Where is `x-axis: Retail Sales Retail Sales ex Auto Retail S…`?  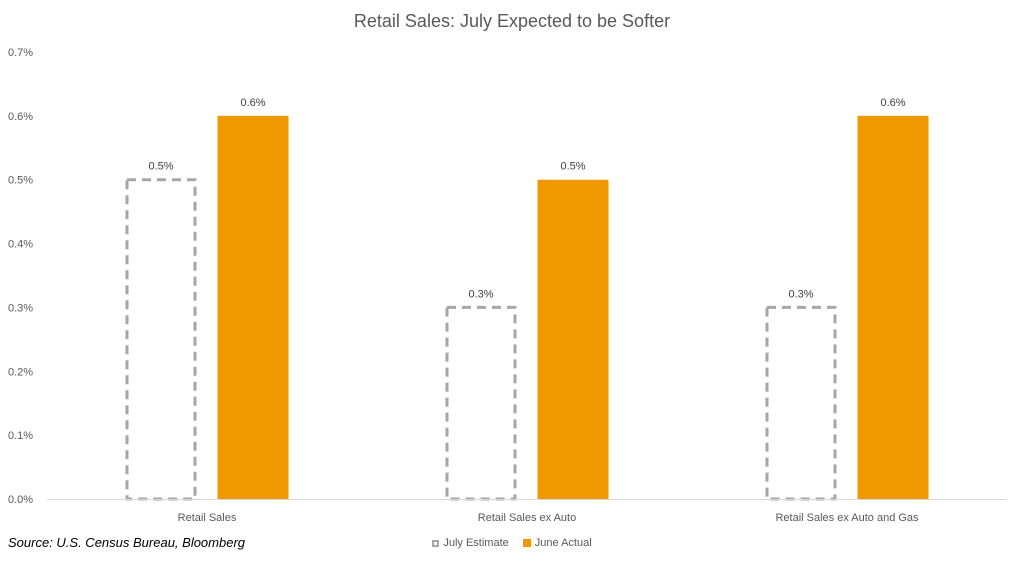
x-axis: Retail Sales Retail Sales ex Auto Retail S… is located at coordinates (527, 511).